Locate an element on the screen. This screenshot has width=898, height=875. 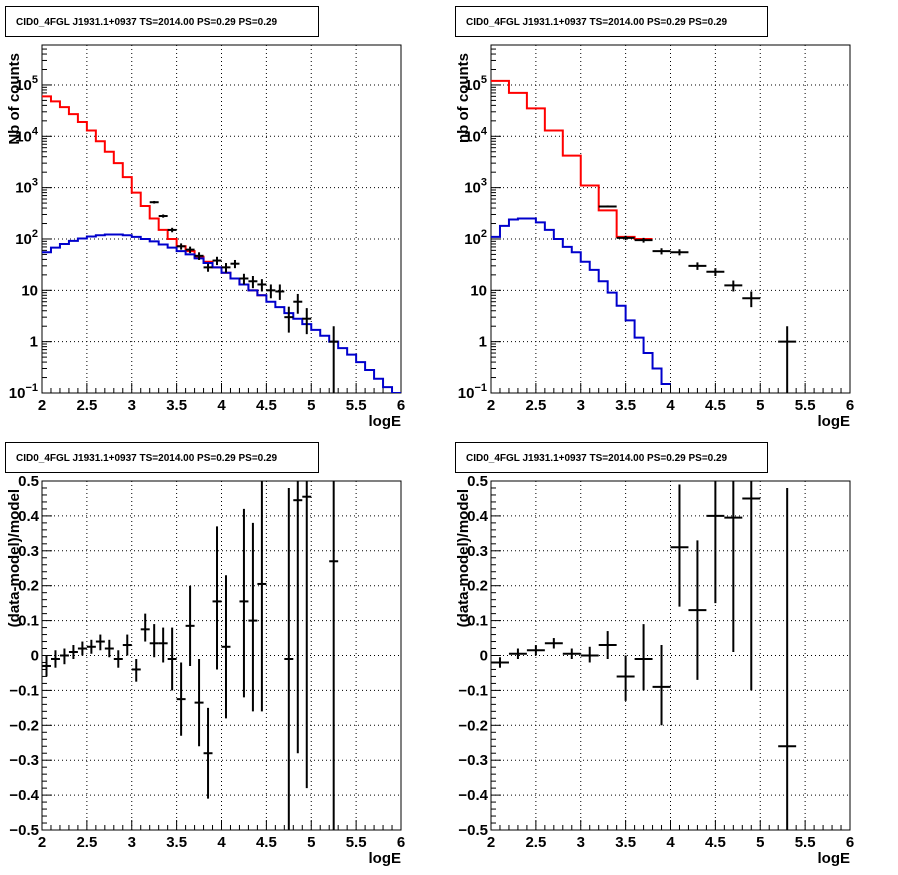
y-tick-label: 0.1 is located at coordinates (28, 621).